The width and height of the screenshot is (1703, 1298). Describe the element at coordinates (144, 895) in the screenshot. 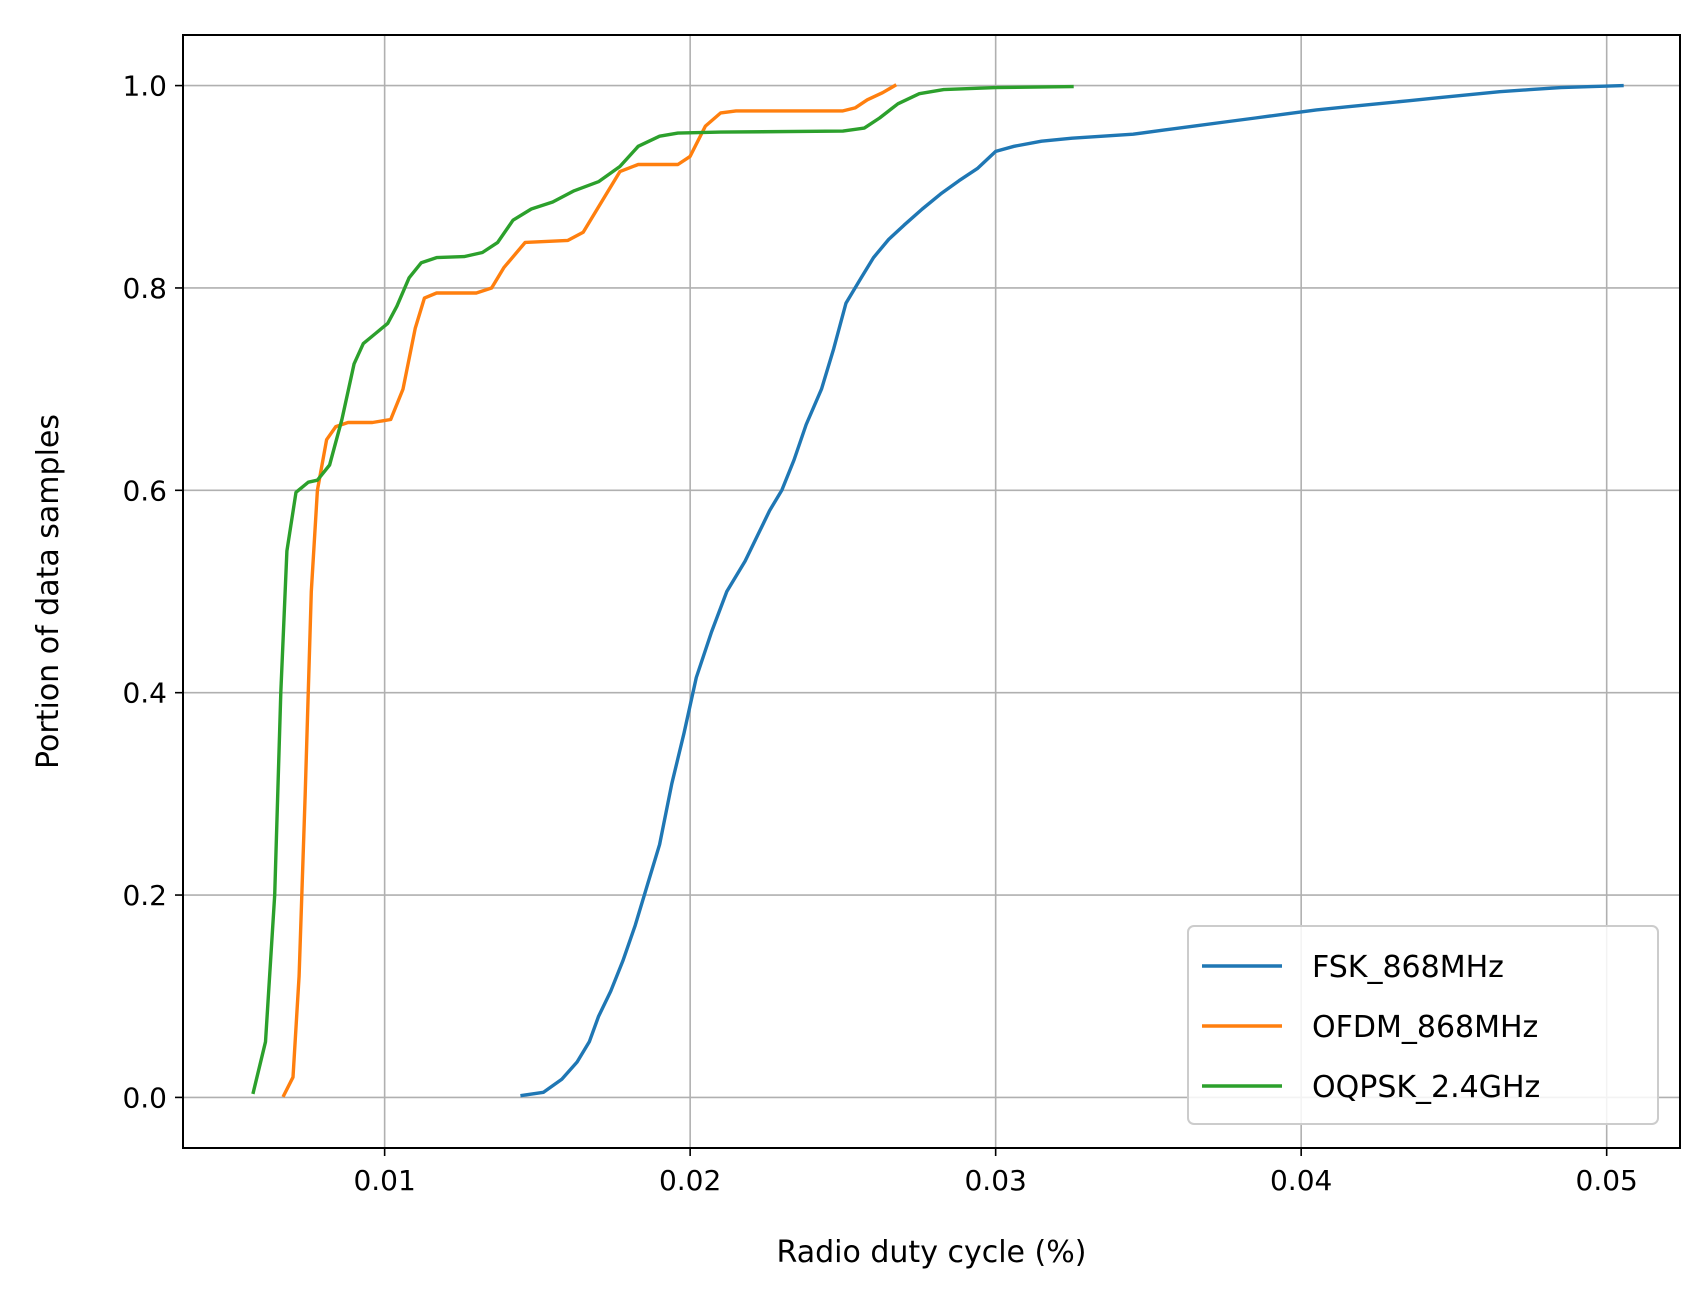

I see `y-tick-label: 0.2` at that location.